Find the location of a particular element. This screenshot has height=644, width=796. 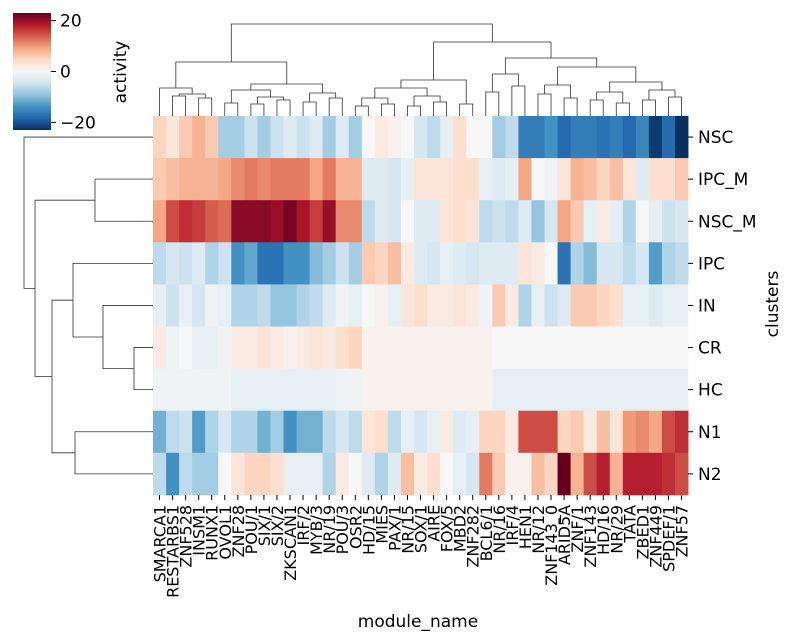

col-label: ZNF143_0 is located at coordinates (552, 545).